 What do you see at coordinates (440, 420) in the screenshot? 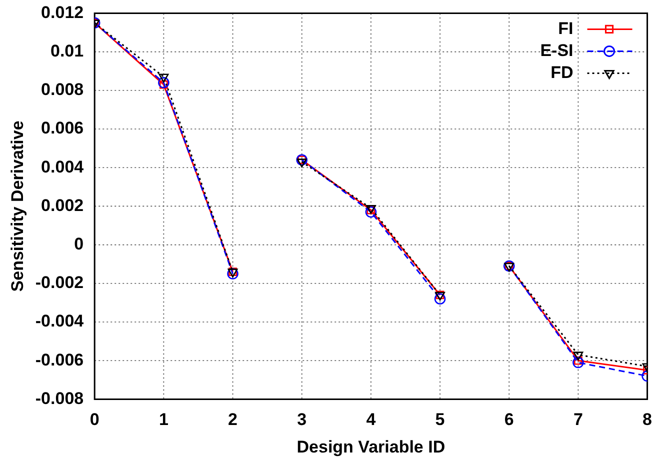
I see `x-tick-label: 5` at bounding box center [440, 420].